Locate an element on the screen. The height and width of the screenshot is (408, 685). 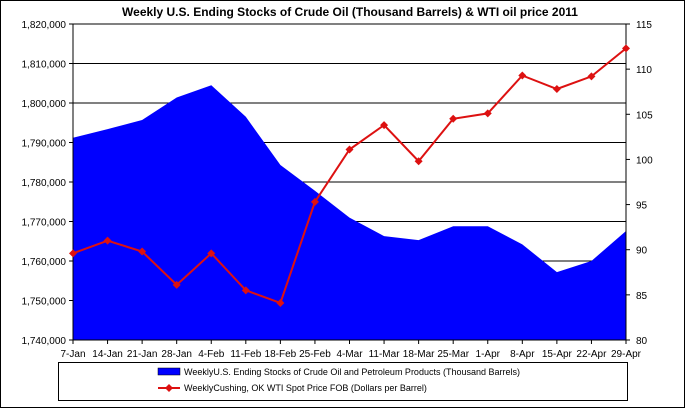
x-tick-label: 29-Apr is located at coordinates (626, 354).